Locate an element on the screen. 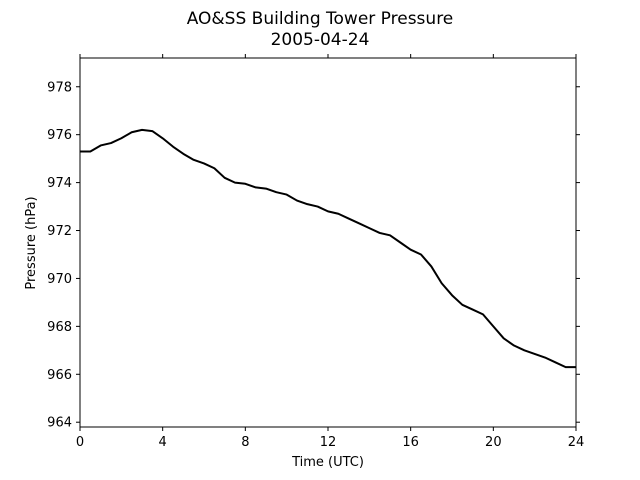  y-tick-label-0: 964 is located at coordinates (59, 423).